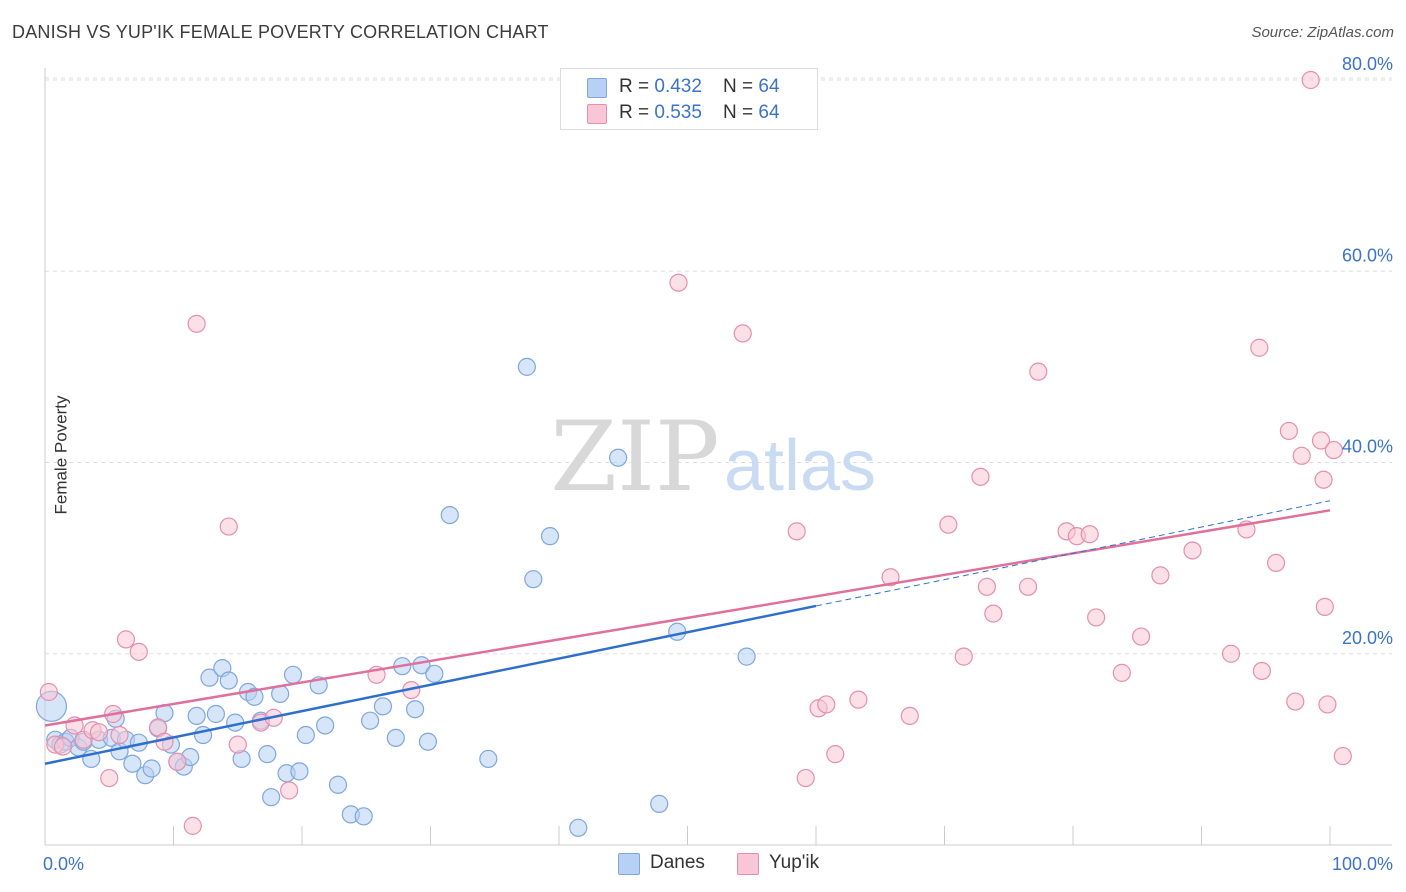 Image resolution: width=1406 pixels, height=892 pixels. I want to click on source-label: Source: ZipAtlas.com, so click(1322, 32).